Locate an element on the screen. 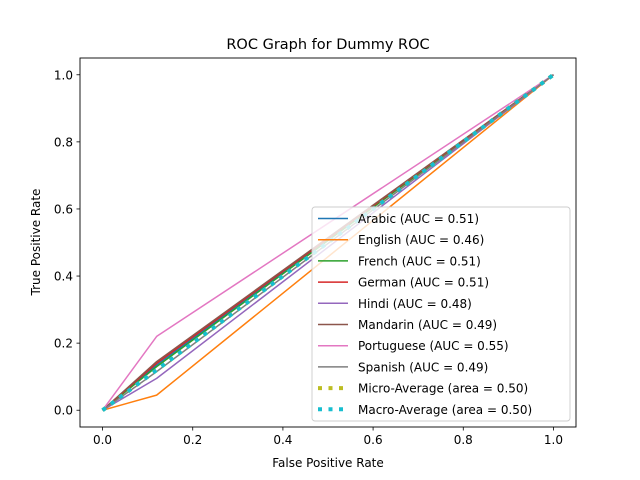 Image resolution: width=640 pixels, height=480 pixels. legend-entry-6: Portuguese (AUC = 0.55) is located at coordinates (433, 346).